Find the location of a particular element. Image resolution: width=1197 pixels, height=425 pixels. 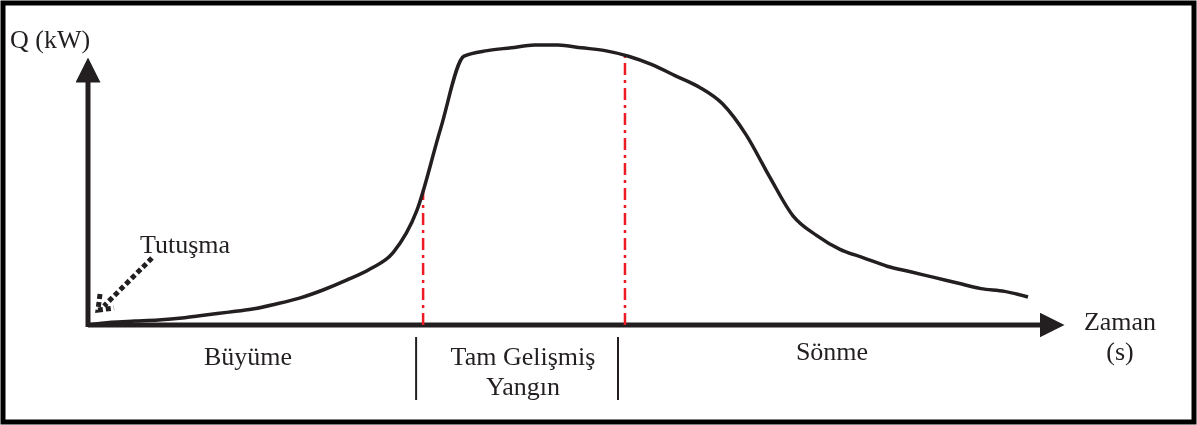

annotation: Tutuşma is located at coordinates (185, 244).